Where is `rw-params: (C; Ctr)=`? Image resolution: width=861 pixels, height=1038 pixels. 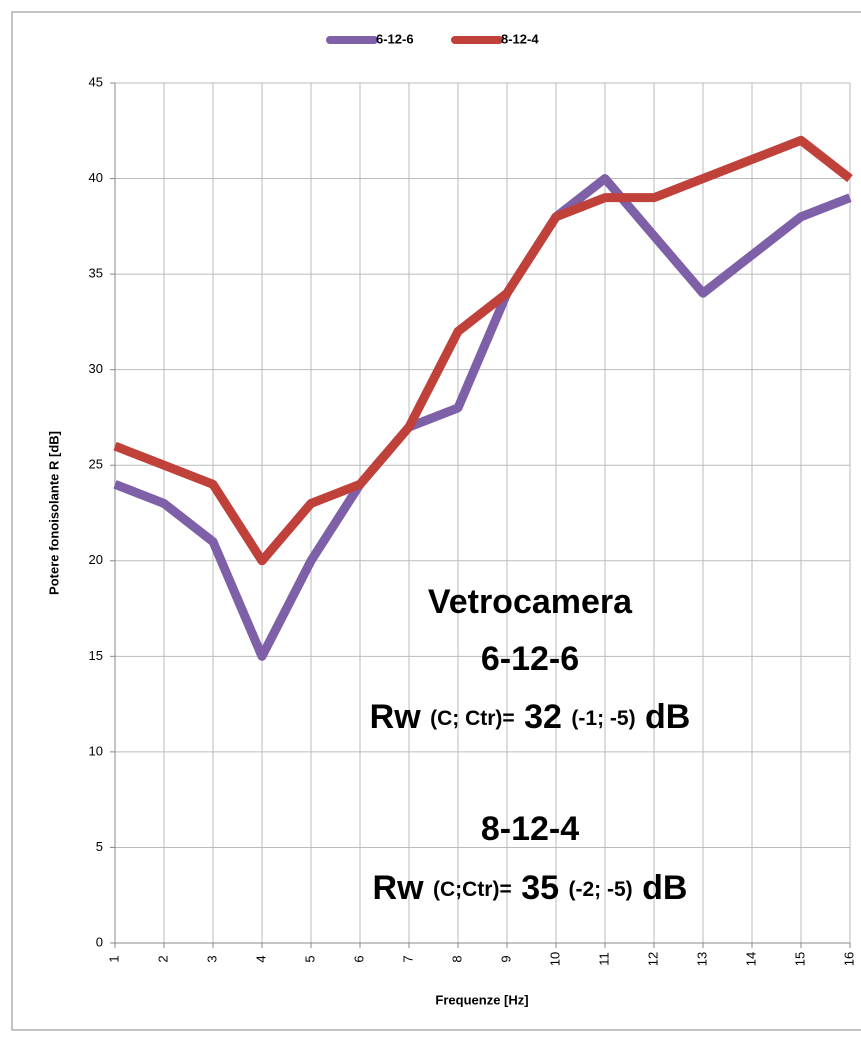 rw-params: (C; Ctr)= is located at coordinates (472, 718).